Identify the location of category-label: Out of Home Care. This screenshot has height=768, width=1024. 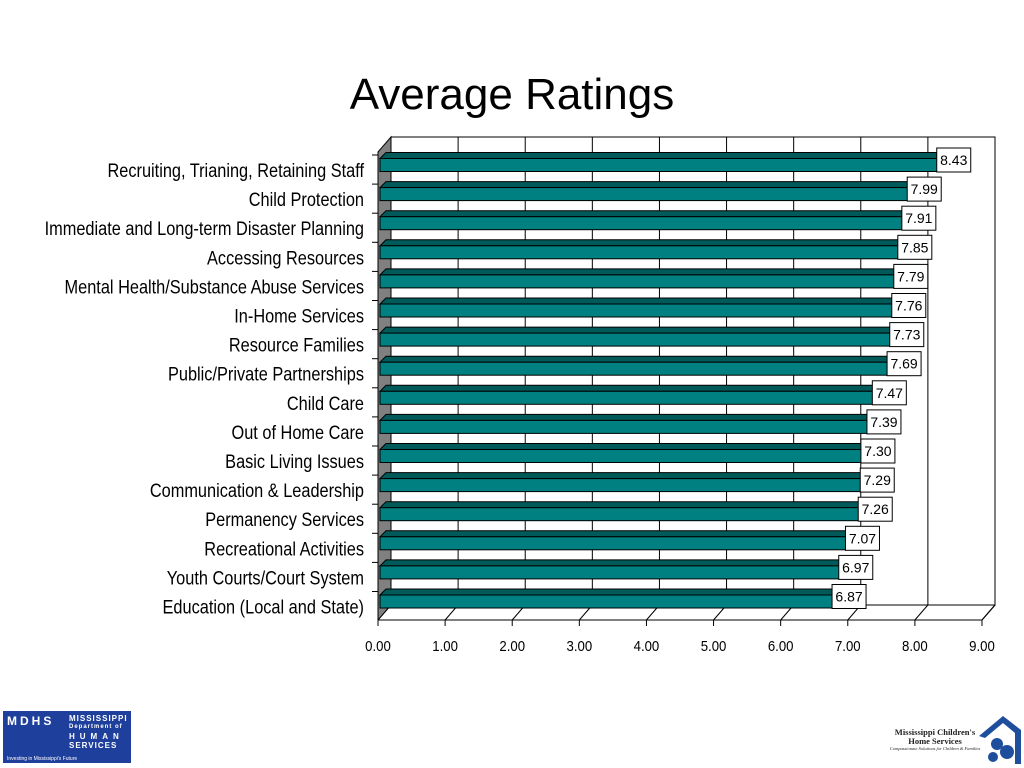
(298, 432).